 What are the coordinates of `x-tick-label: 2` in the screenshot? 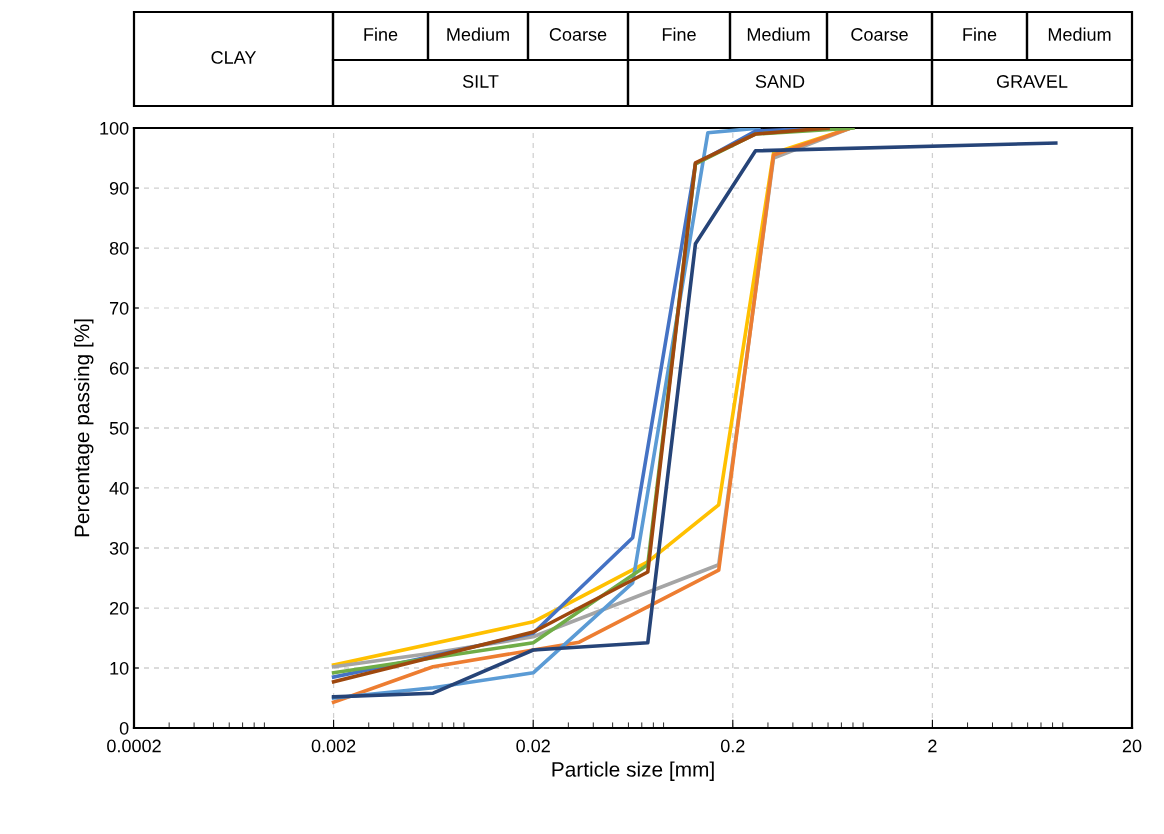 It's located at (932, 746).